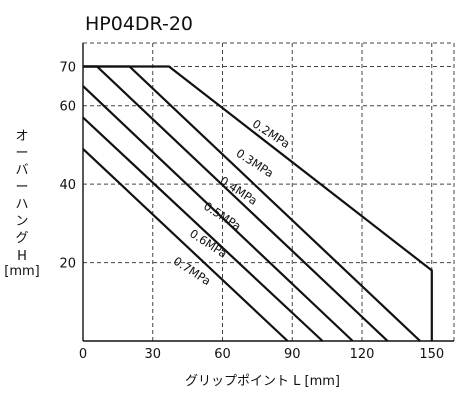  Describe the element at coordinates (262, 381) in the screenshot. I see `x-axis-label: グリップポイント L [mm]` at that location.